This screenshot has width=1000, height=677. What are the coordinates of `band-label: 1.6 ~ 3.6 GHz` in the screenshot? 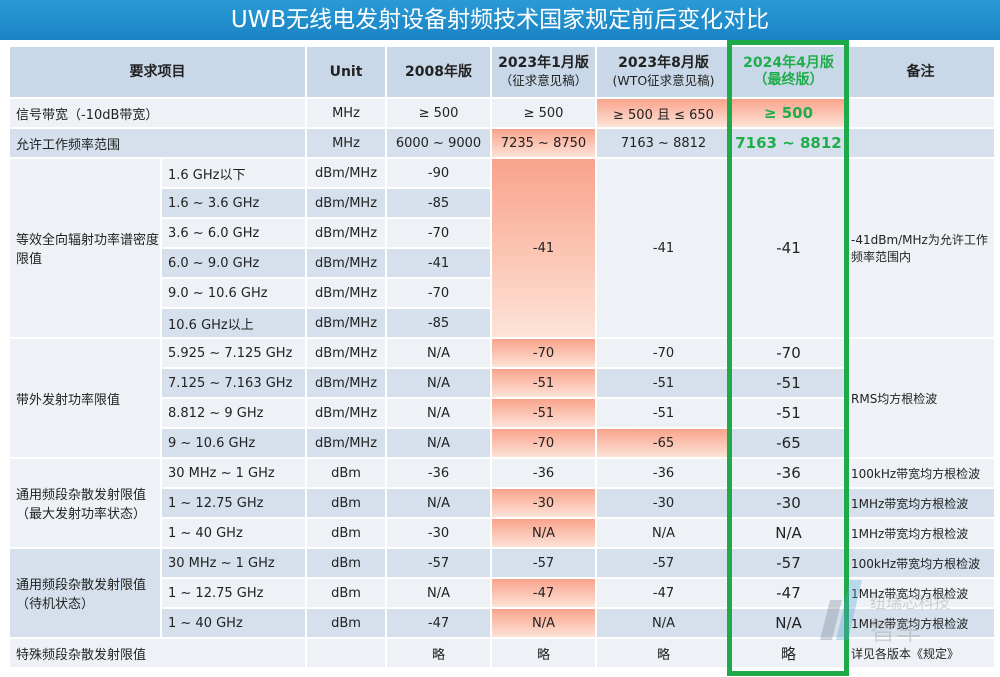 It's located at (233, 203).